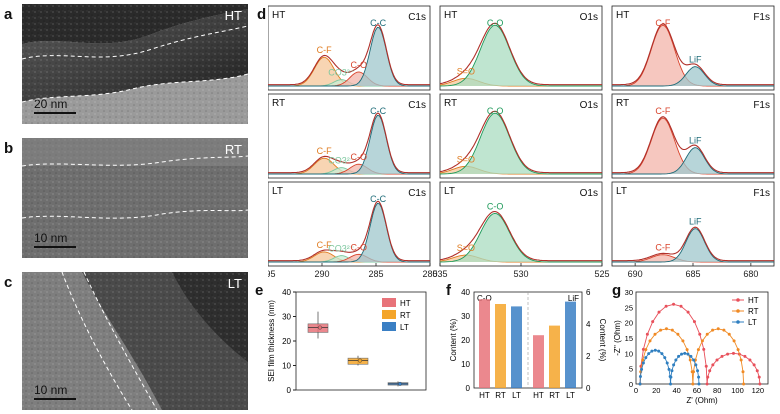 This screenshot has height=414, width=780. Describe the element at coordinates (375, 274) in the screenshot. I see `xps-tick-label: 285` at that location.